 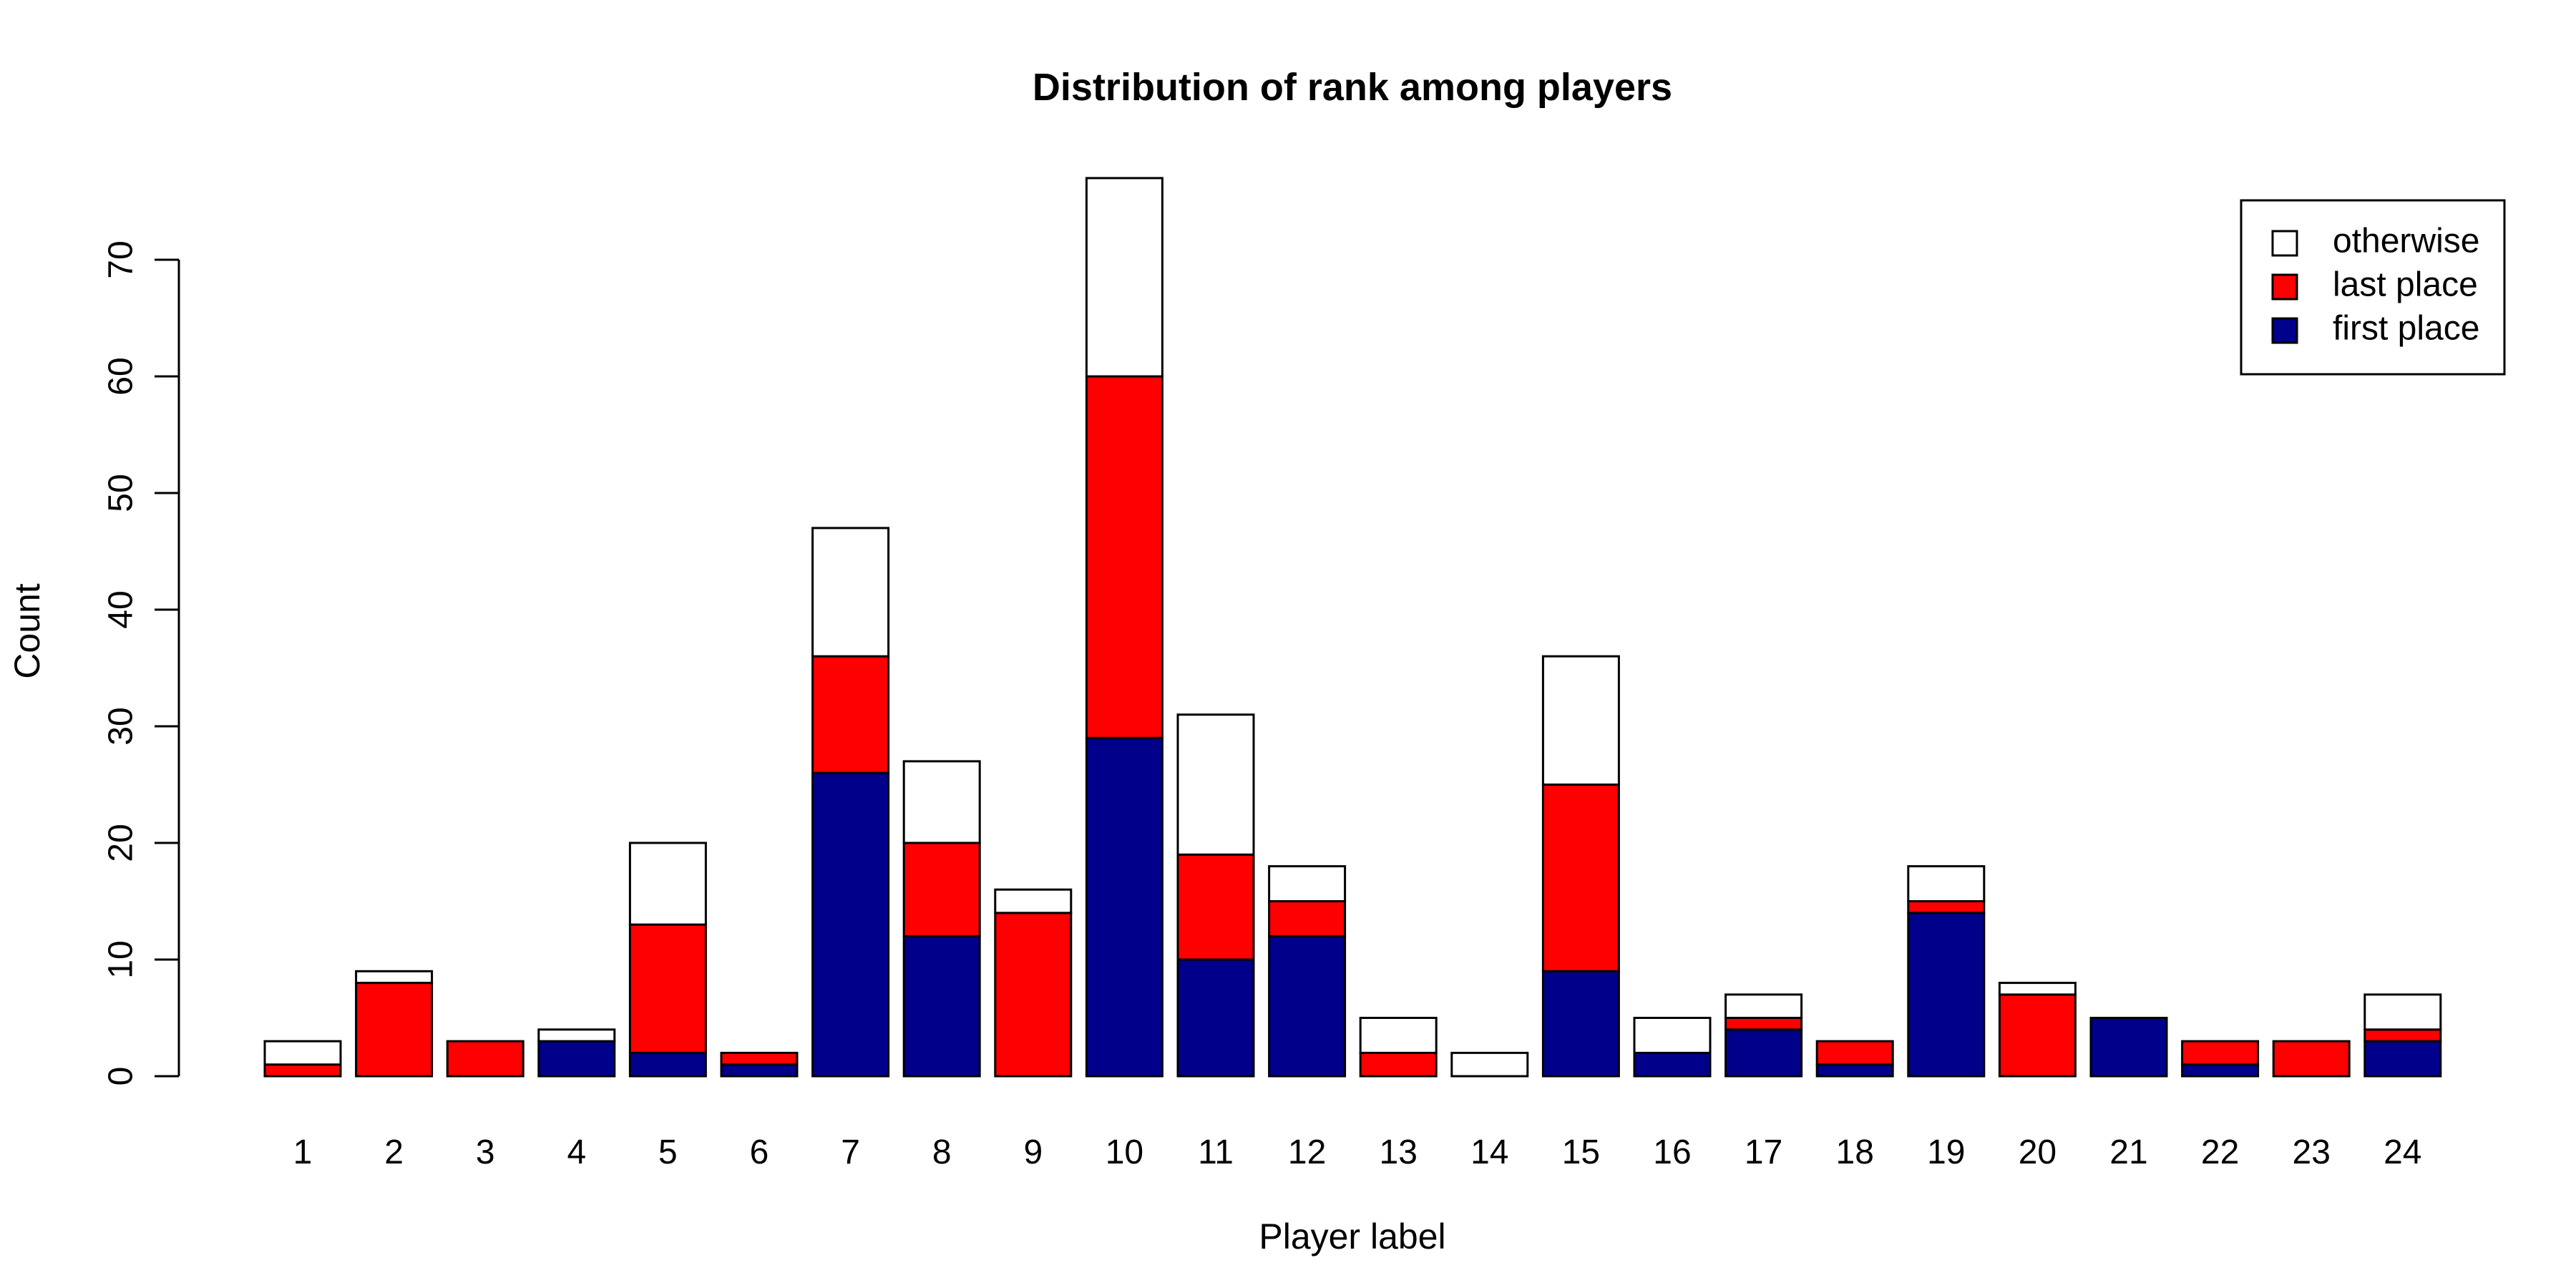 What do you see at coordinates (1357, 1152) in the screenshot?
I see `x-tick-labels: 1 2 3 4 5 6 7 8 9 10 11 12 13 14 15 16 17 18 19 20 21 22 23 24` at bounding box center [1357, 1152].